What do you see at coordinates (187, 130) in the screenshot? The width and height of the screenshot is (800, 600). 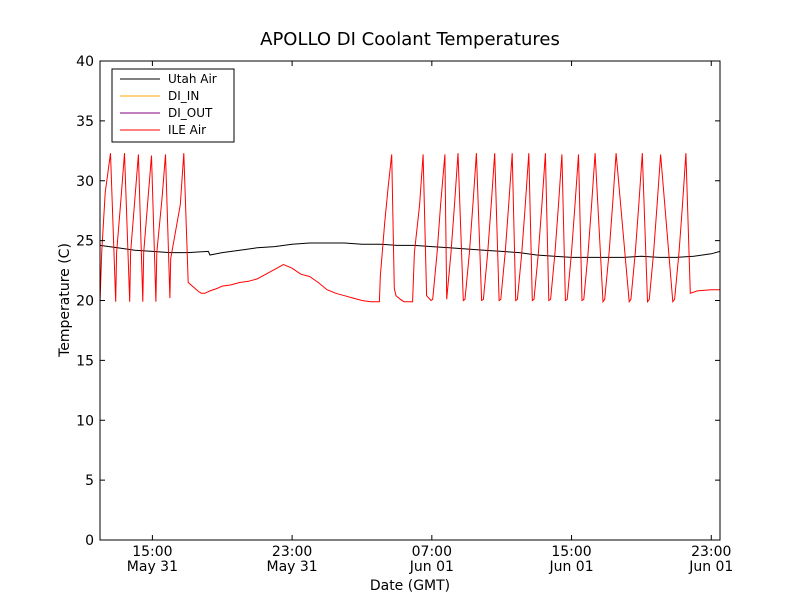 I see `legend-label-ile-air: ILE Air` at bounding box center [187, 130].